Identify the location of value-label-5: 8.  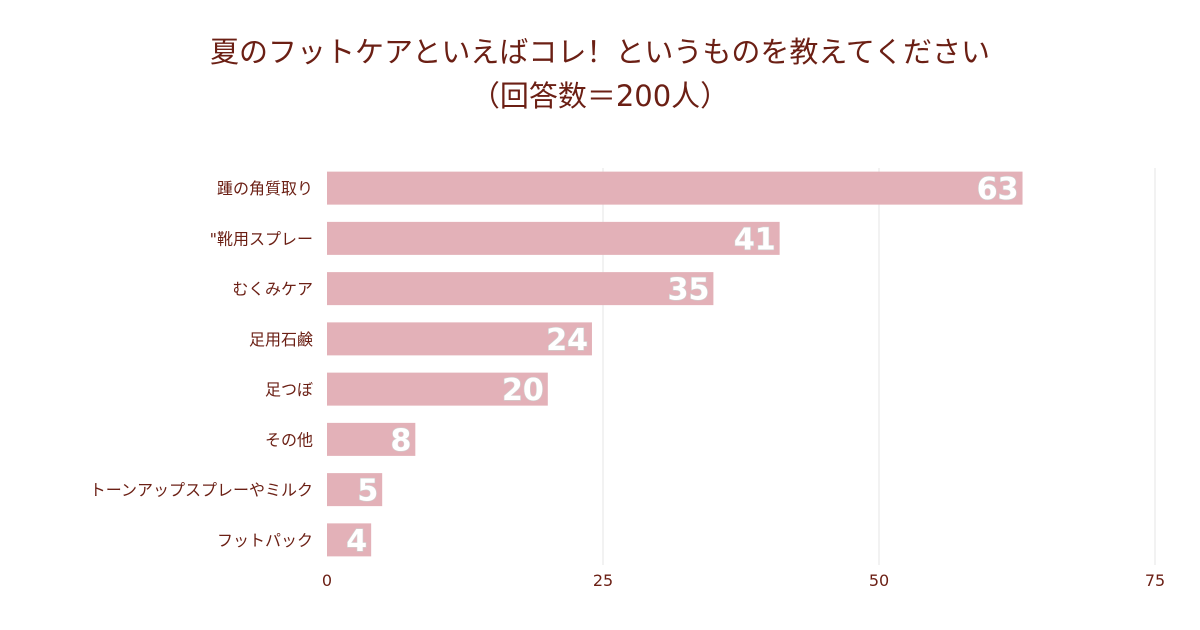
(400, 440).